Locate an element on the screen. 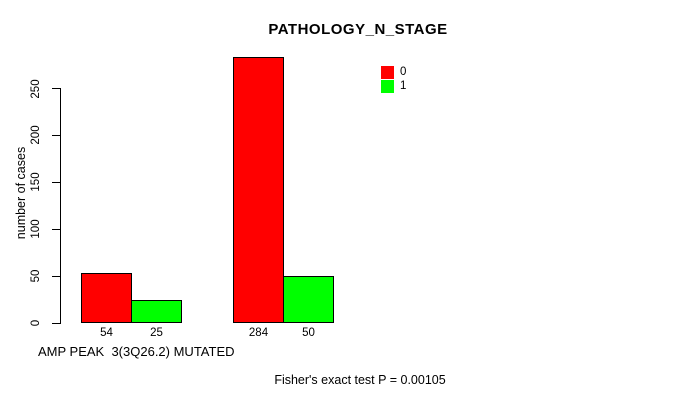  legend-label: 0 is located at coordinates (403, 71).